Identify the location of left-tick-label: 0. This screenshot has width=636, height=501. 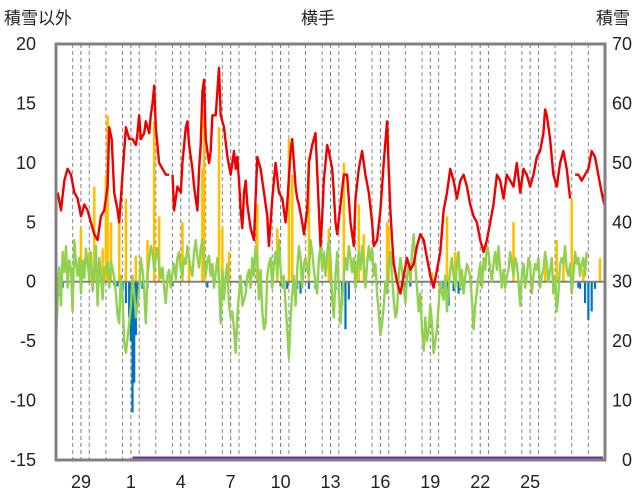
(31, 282).